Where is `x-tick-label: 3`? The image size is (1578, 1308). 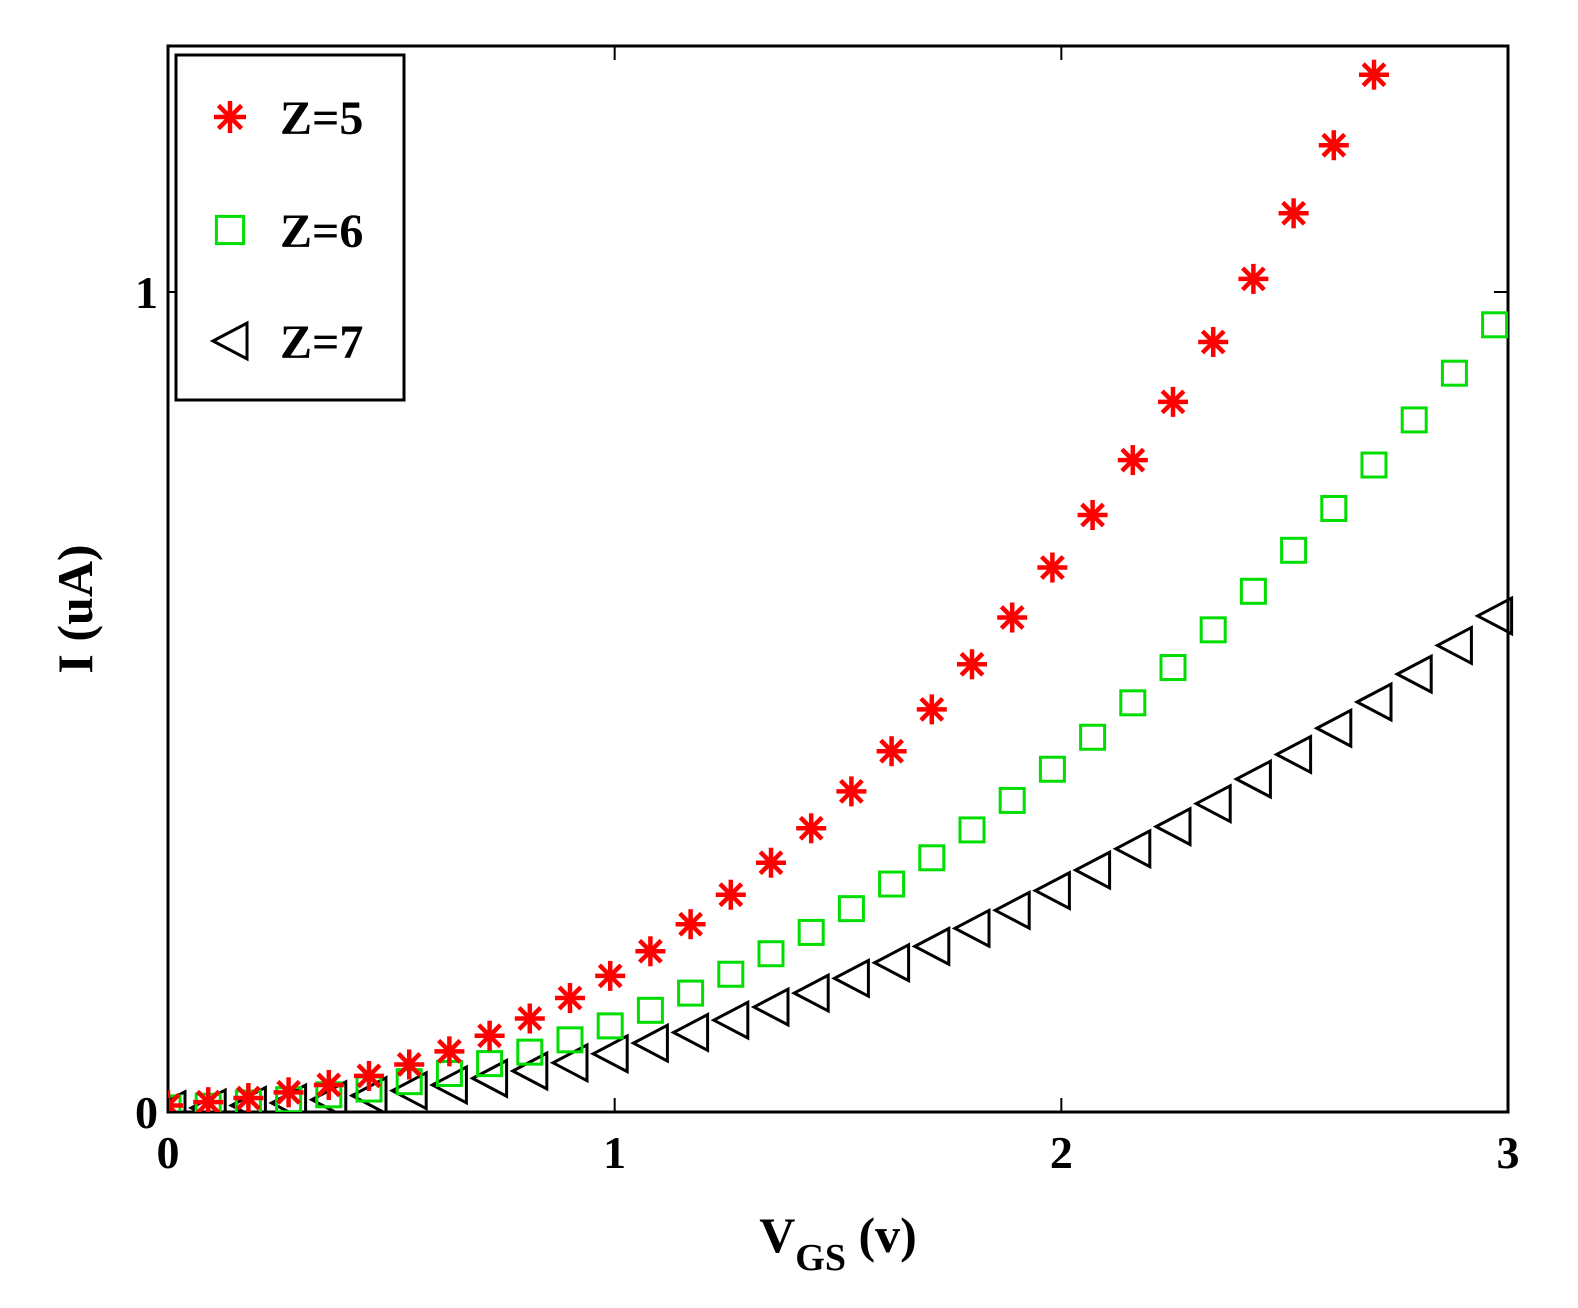 x-tick-label: 3 is located at coordinates (1508, 1152).